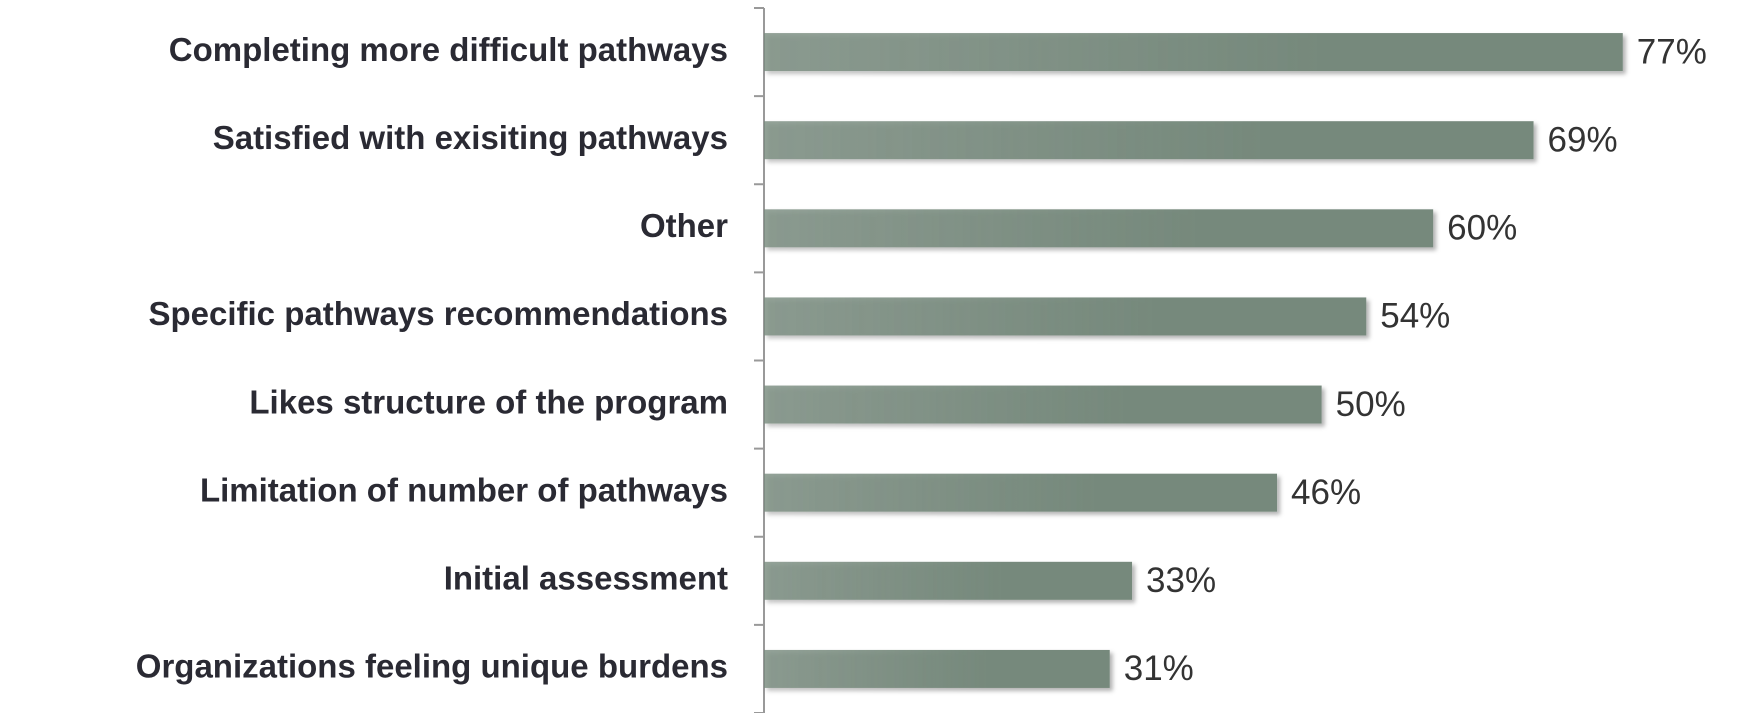 This screenshot has width=1740, height=713. Describe the element at coordinates (464, 489) in the screenshot. I see `category-label: Limitation of number of pathways` at that location.